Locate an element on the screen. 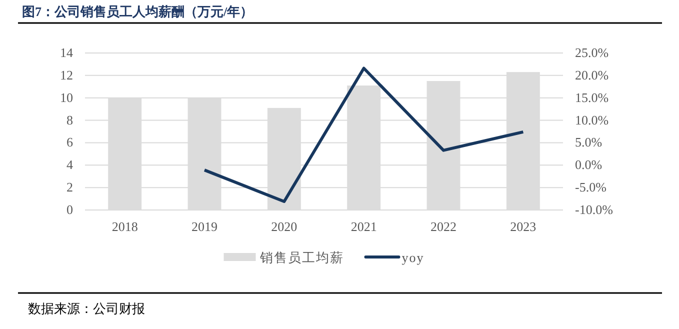 The height and width of the screenshot is (329, 679). y-tick-label: 2 is located at coordinates (69, 187).